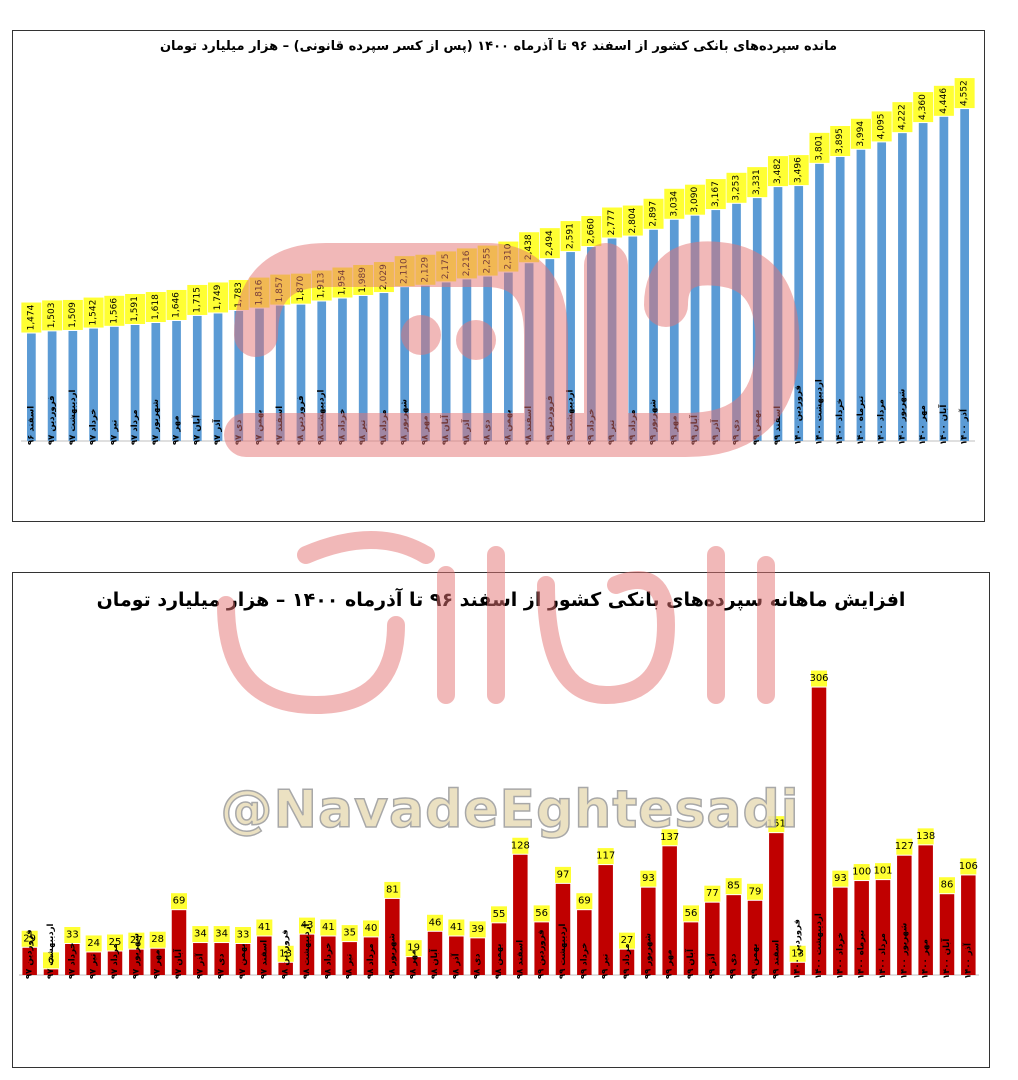  I want to click on data-label: 1,816, so click(260, 292).